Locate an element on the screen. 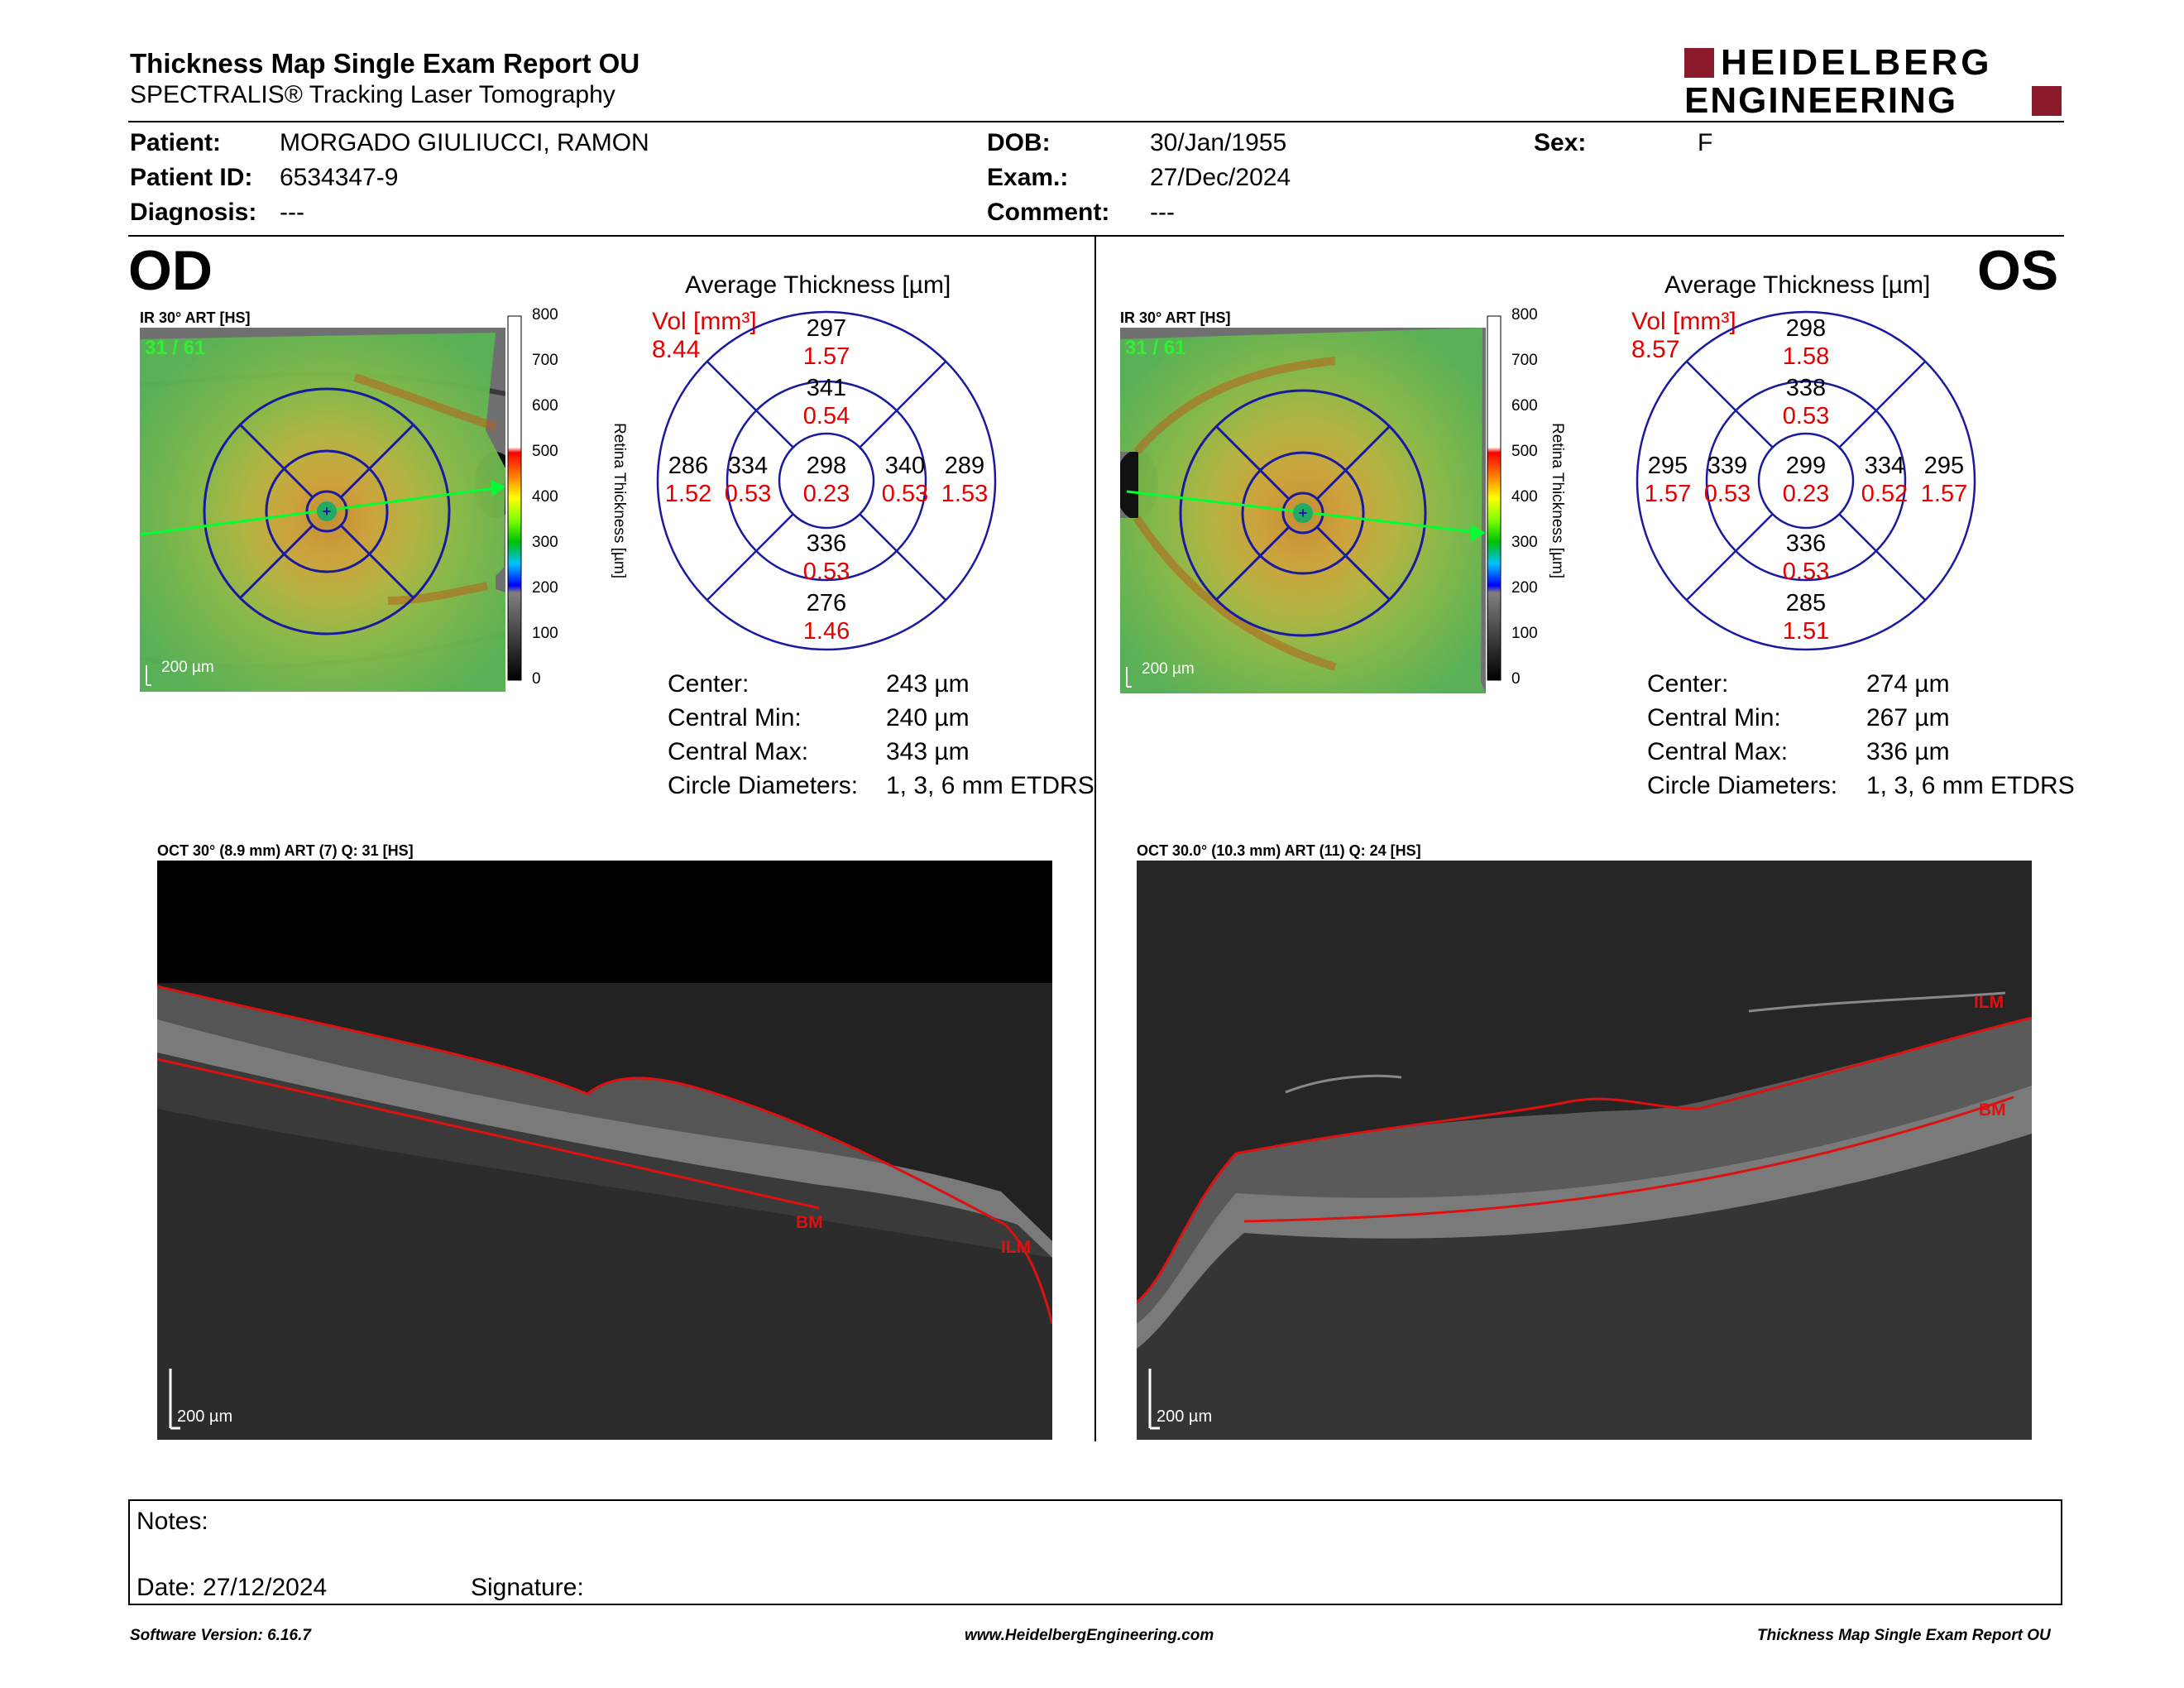 Image resolution: width=2184 pixels, height=1688 pixels. od-center-value: 243 µm is located at coordinates (928, 684).